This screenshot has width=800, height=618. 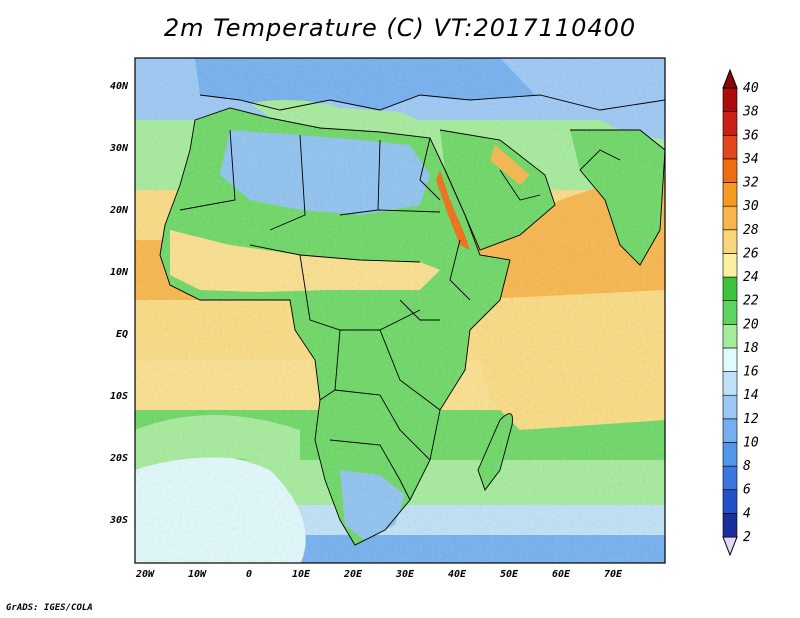 What do you see at coordinates (750, 135) in the screenshot?
I see `colorbar-label: 36` at bounding box center [750, 135].